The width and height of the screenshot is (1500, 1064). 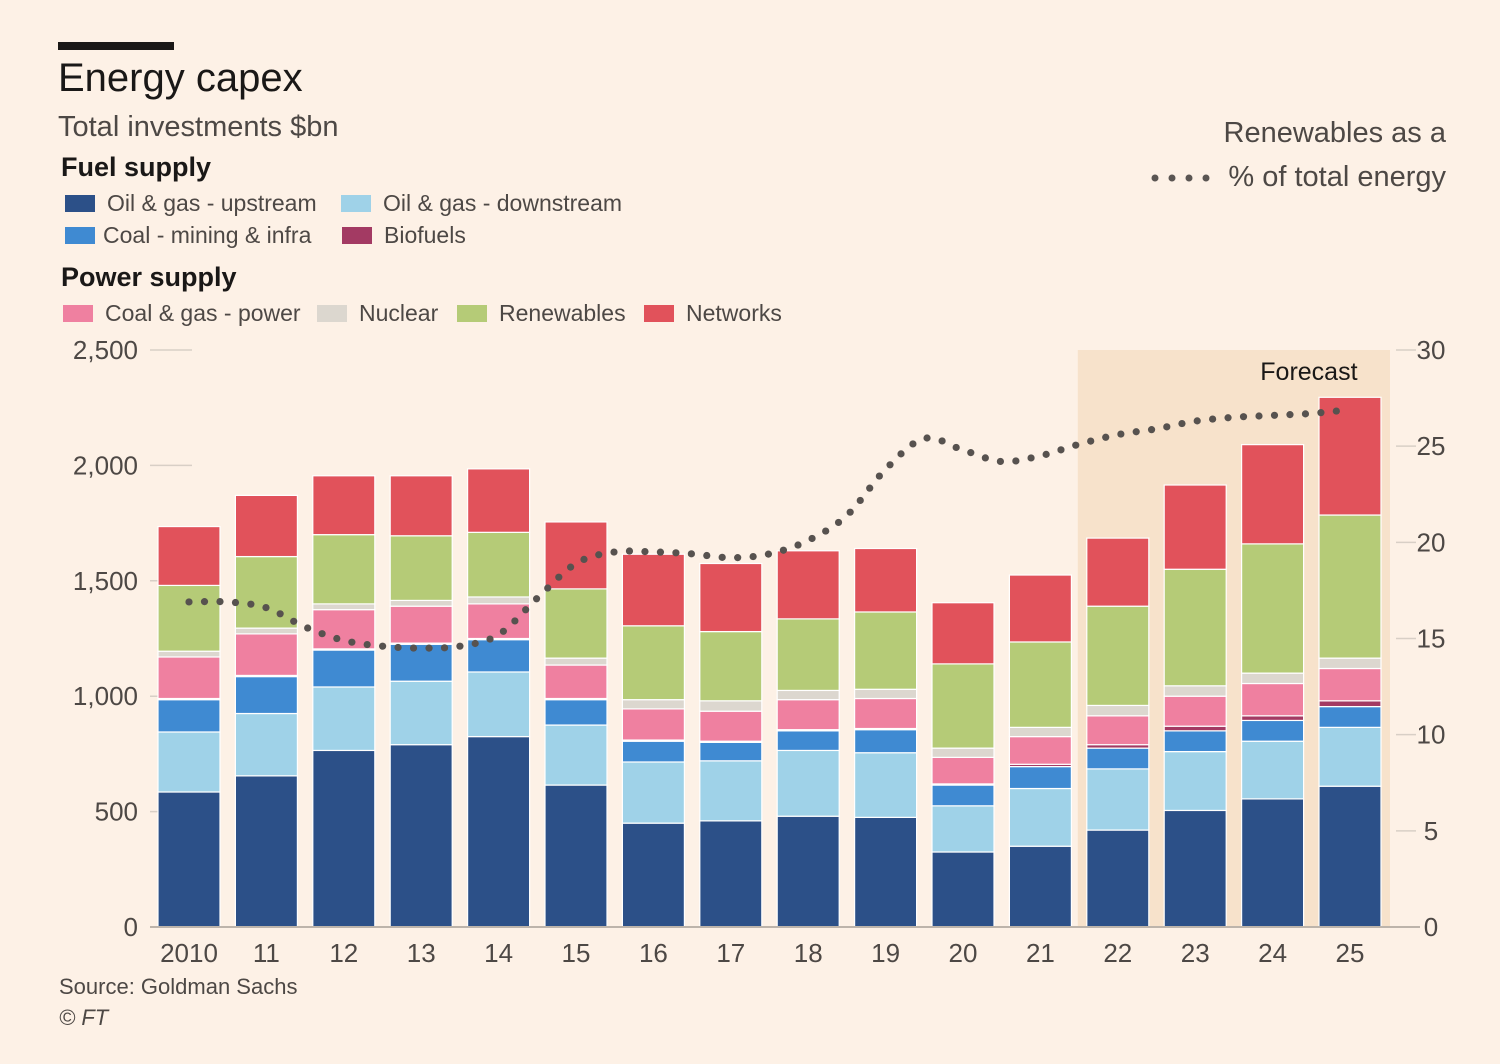 I want to click on x-tick-label: 15, so click(x=576, y=953).